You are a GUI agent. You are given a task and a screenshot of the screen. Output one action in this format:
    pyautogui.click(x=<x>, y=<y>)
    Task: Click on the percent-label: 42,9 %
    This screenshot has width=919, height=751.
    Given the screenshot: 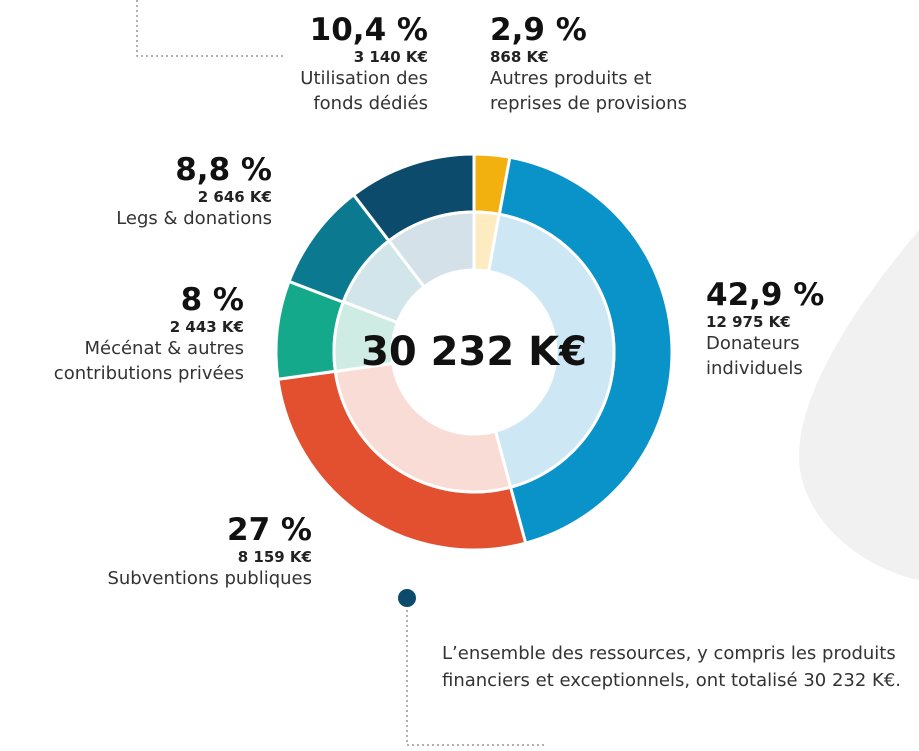 What is the action you would take?
    pyautogui.click(x=765, y=295)
    